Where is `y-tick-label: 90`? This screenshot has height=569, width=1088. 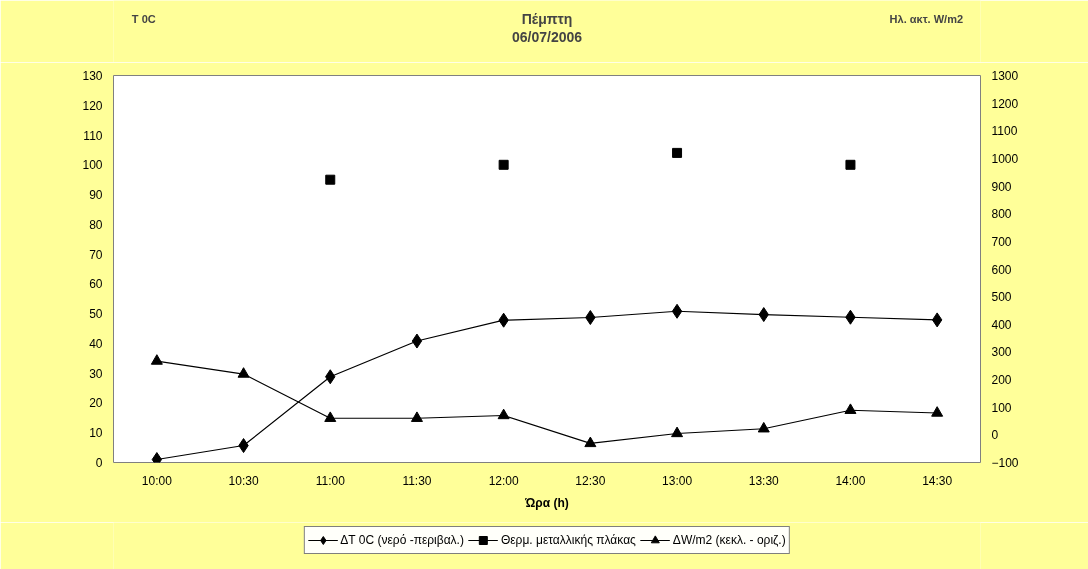
y-tick-label: 90 is located at coordinates (96, 195).